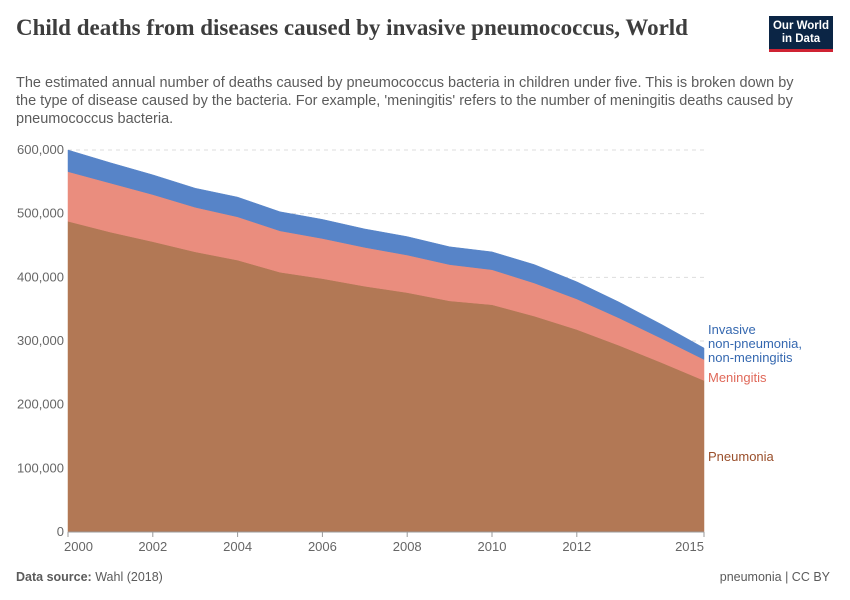 The height and width of the screenshot is (600, 850). I want to click on data-source-label: Data source:, so click(54, 577).